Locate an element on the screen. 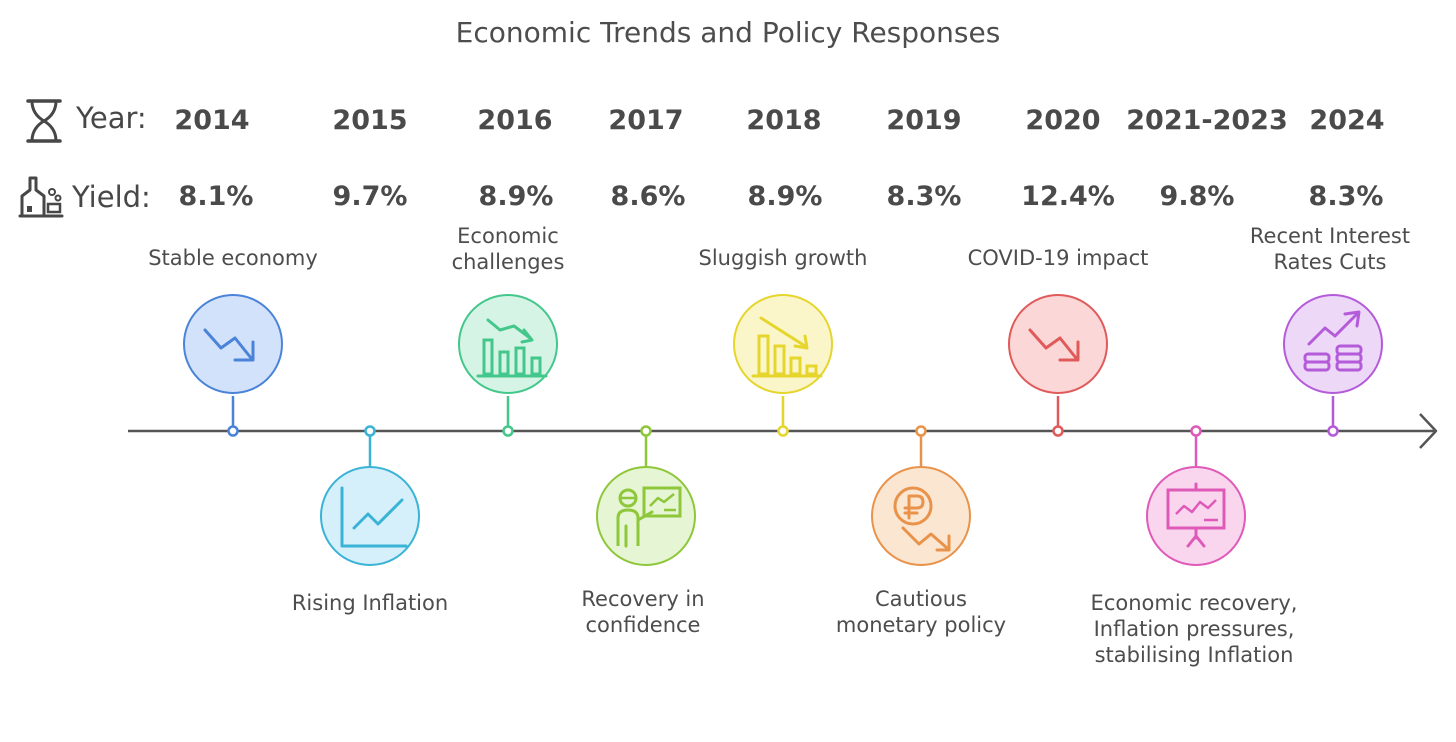  hourglass-icon is located at coordinates (44, 121).